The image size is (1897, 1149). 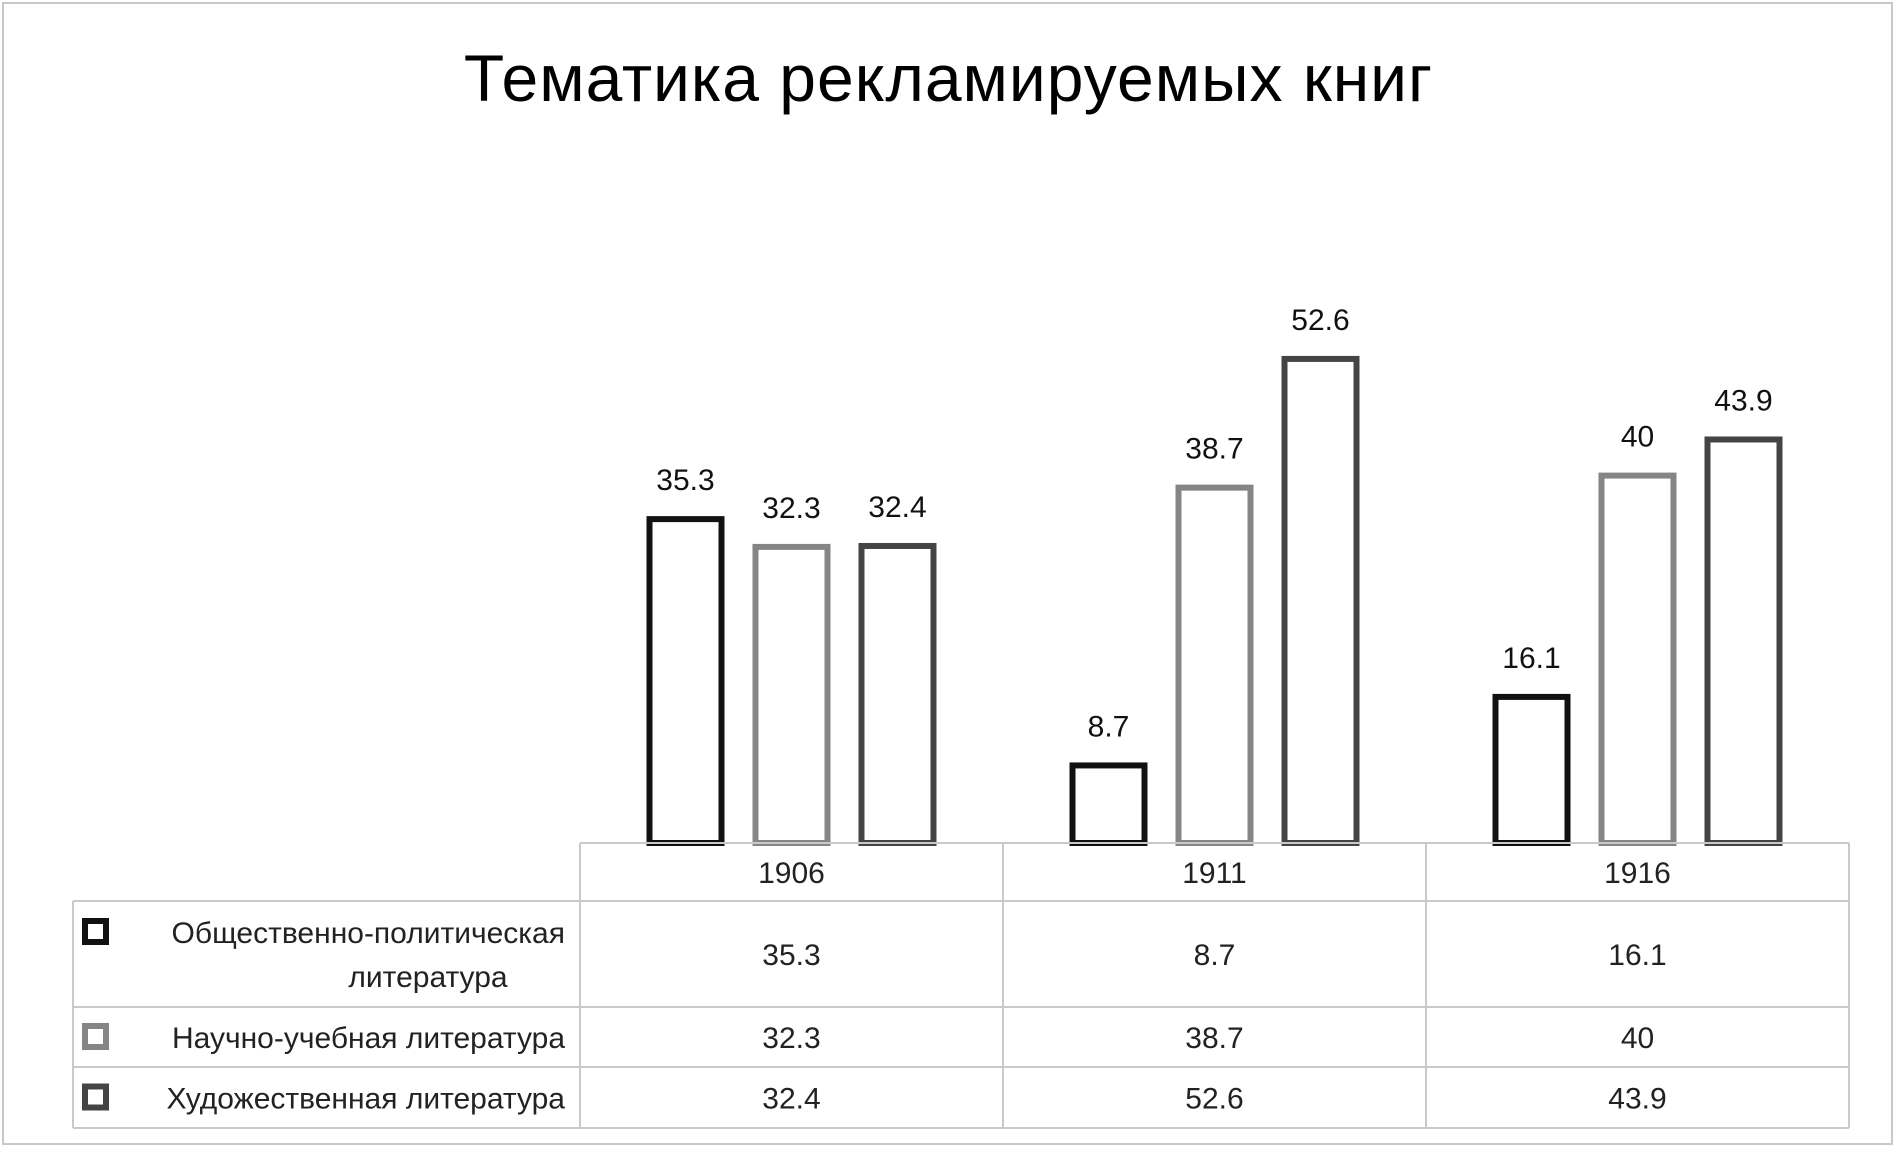 What do you see at coordinates (897, 507) in the screenshot?
I see `data-label-3-1906: 32.4` at bounding box center [897, 507].